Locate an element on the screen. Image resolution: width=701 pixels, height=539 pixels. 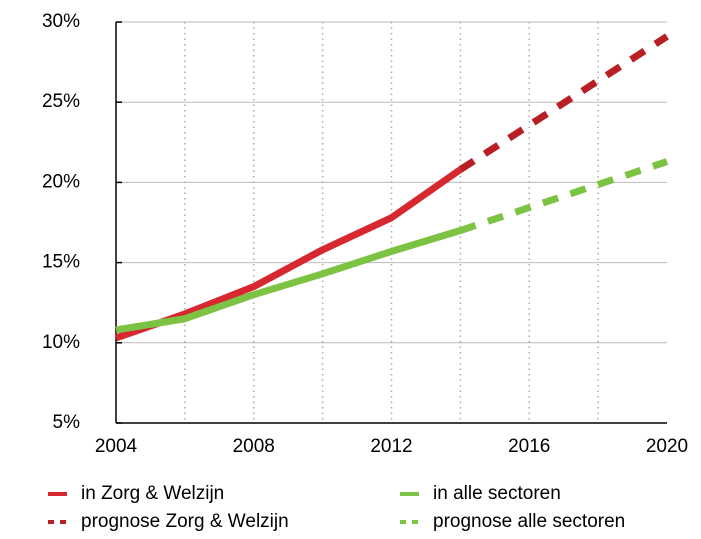
y-tick-label: 5% is located at coordinates (67, 422).